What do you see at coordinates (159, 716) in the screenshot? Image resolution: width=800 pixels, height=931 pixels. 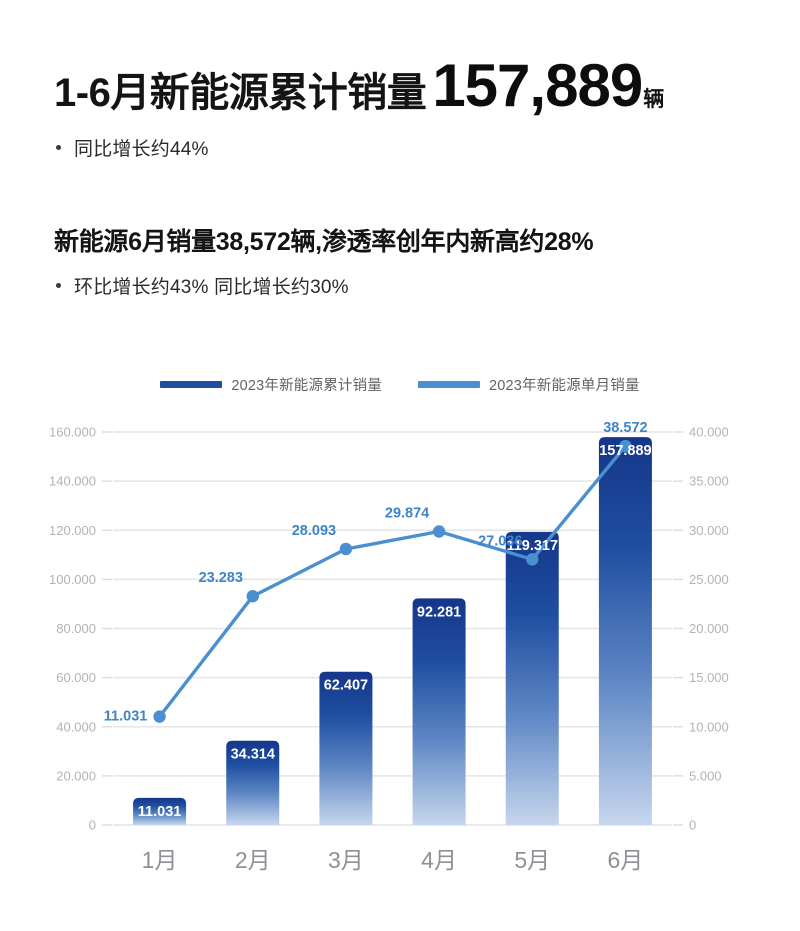 I see `line-point-1月` at bounding box center [159, 716].